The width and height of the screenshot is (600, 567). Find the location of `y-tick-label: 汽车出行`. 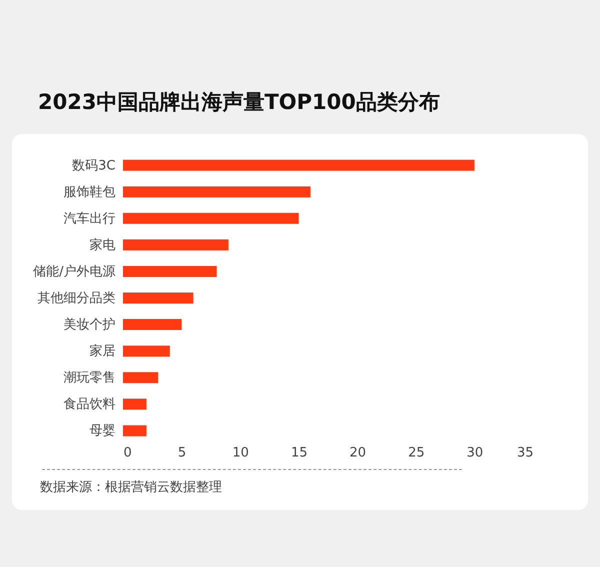

y-tick-label: 汽车出行 is located at coordinates (90, 218).